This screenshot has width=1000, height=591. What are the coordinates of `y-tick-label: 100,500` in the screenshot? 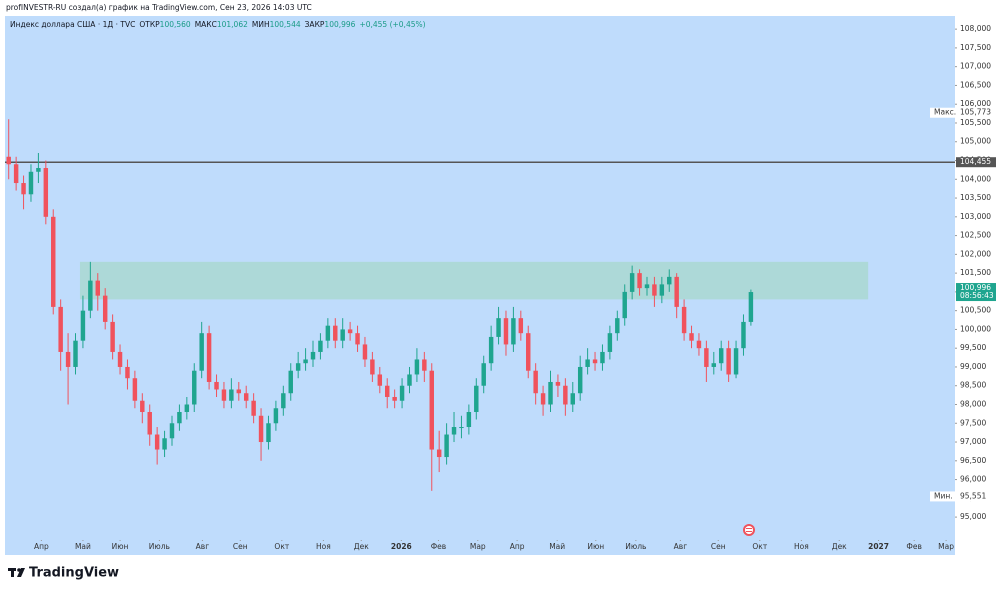 It's located at (975, 310).